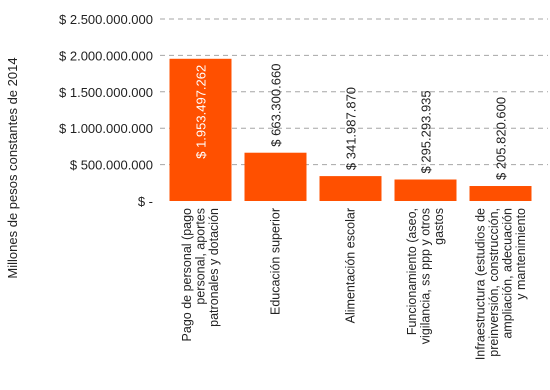 This screenshot has width=550, height=390. What do you see at coordinates (507, 273) in the screenshot?
I see `category-label-line: ampliación, adecuación` at bounding box center [507, 273].